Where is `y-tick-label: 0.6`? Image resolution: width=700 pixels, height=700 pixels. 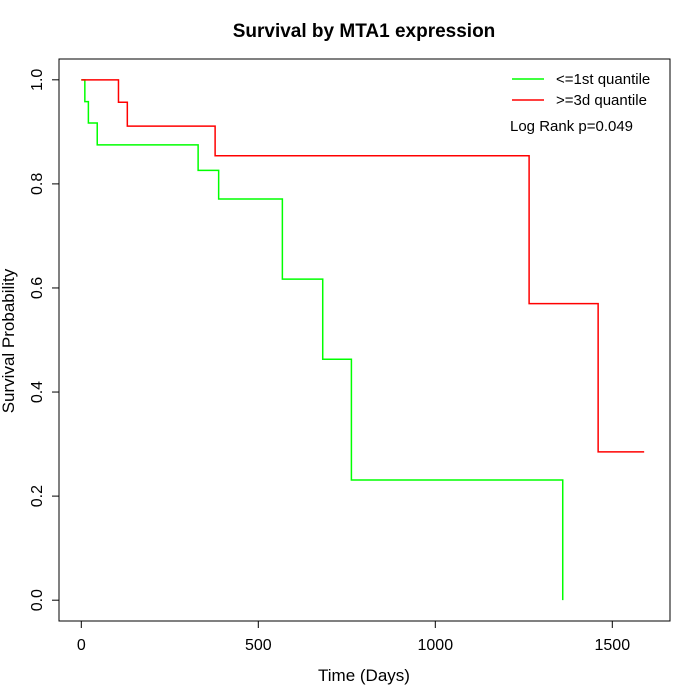 y-tick-label: 0.6 is located at coordinates (37, 288).